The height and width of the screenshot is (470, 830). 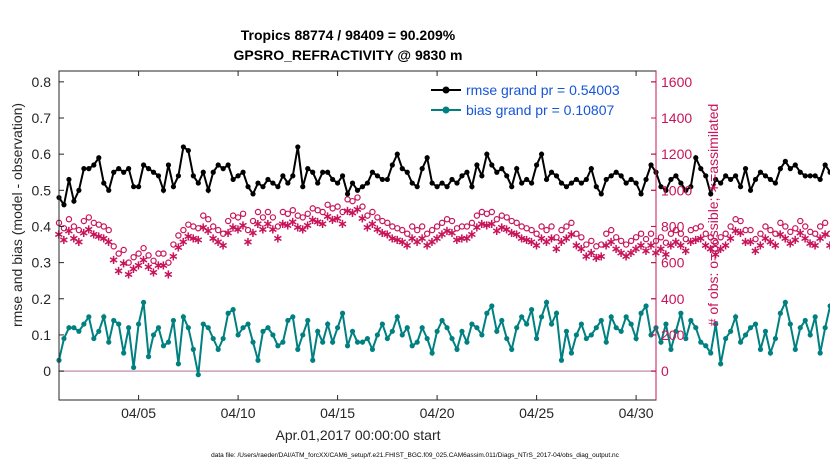 What do you see at coordinates (17, 215) in the screenshot?
I see `y-axis-left-label: rmse and bias (model - observation)` at bounding box center [17, 215].